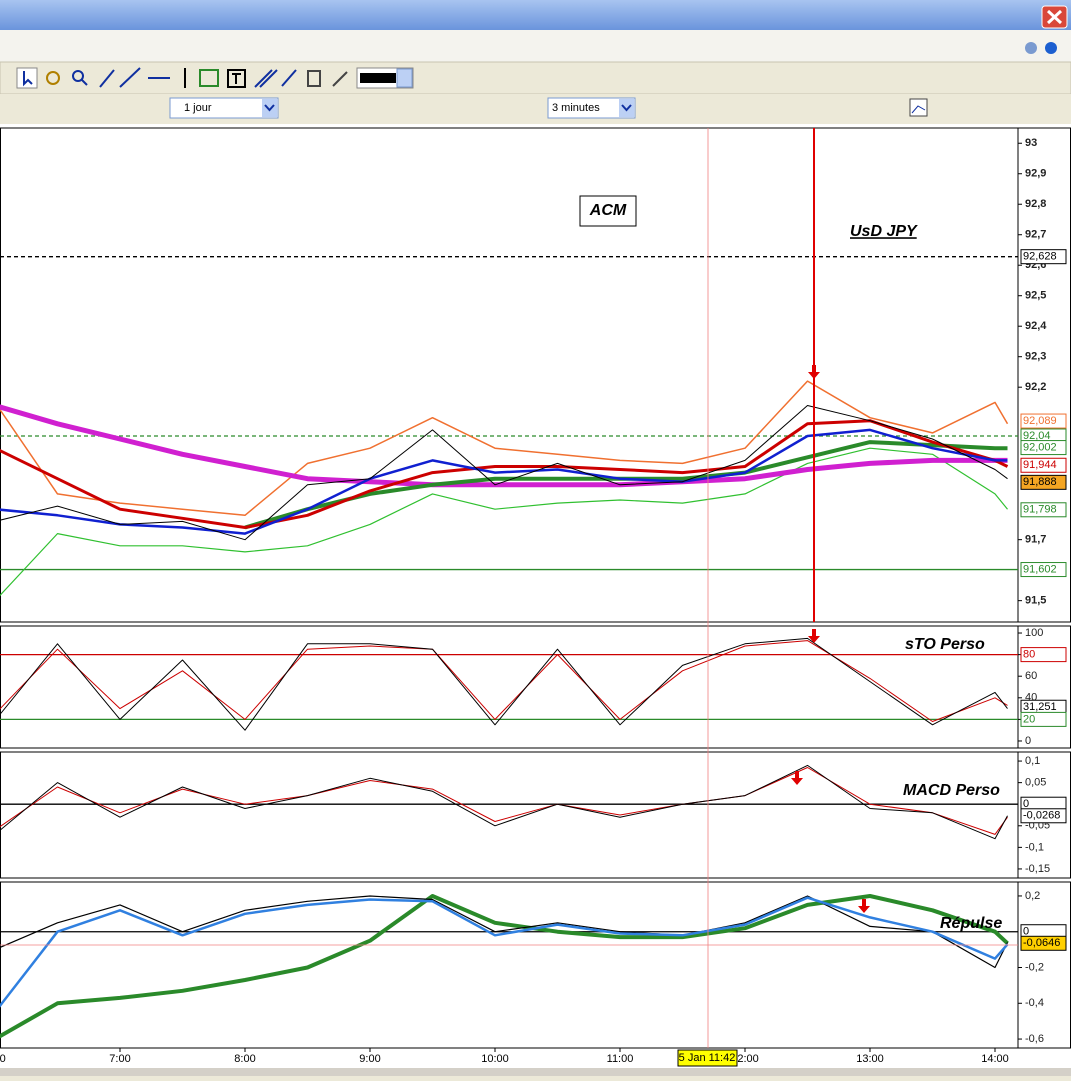 This screenshot has width=1071, height=1081. I want to click on y-tick-label: 60, so click(1031, 676).